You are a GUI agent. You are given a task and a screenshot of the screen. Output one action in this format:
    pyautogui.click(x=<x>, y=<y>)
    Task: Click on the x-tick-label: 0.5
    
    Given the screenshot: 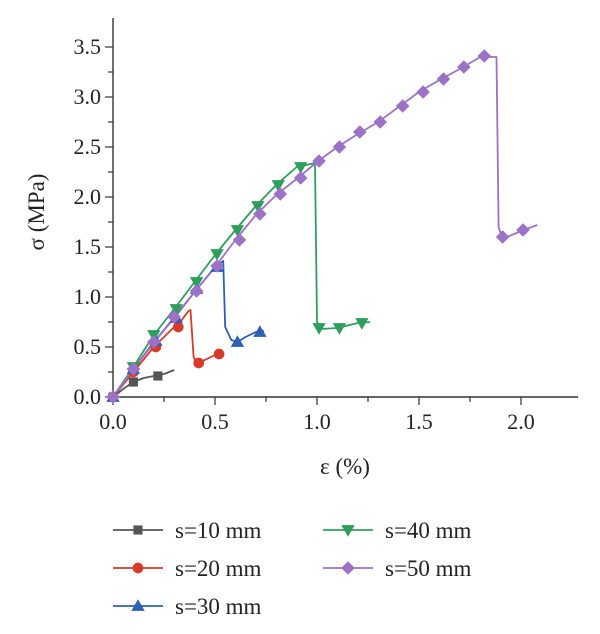 What is the action you would take?
    pyautogui.click(x=215, y=421)
    